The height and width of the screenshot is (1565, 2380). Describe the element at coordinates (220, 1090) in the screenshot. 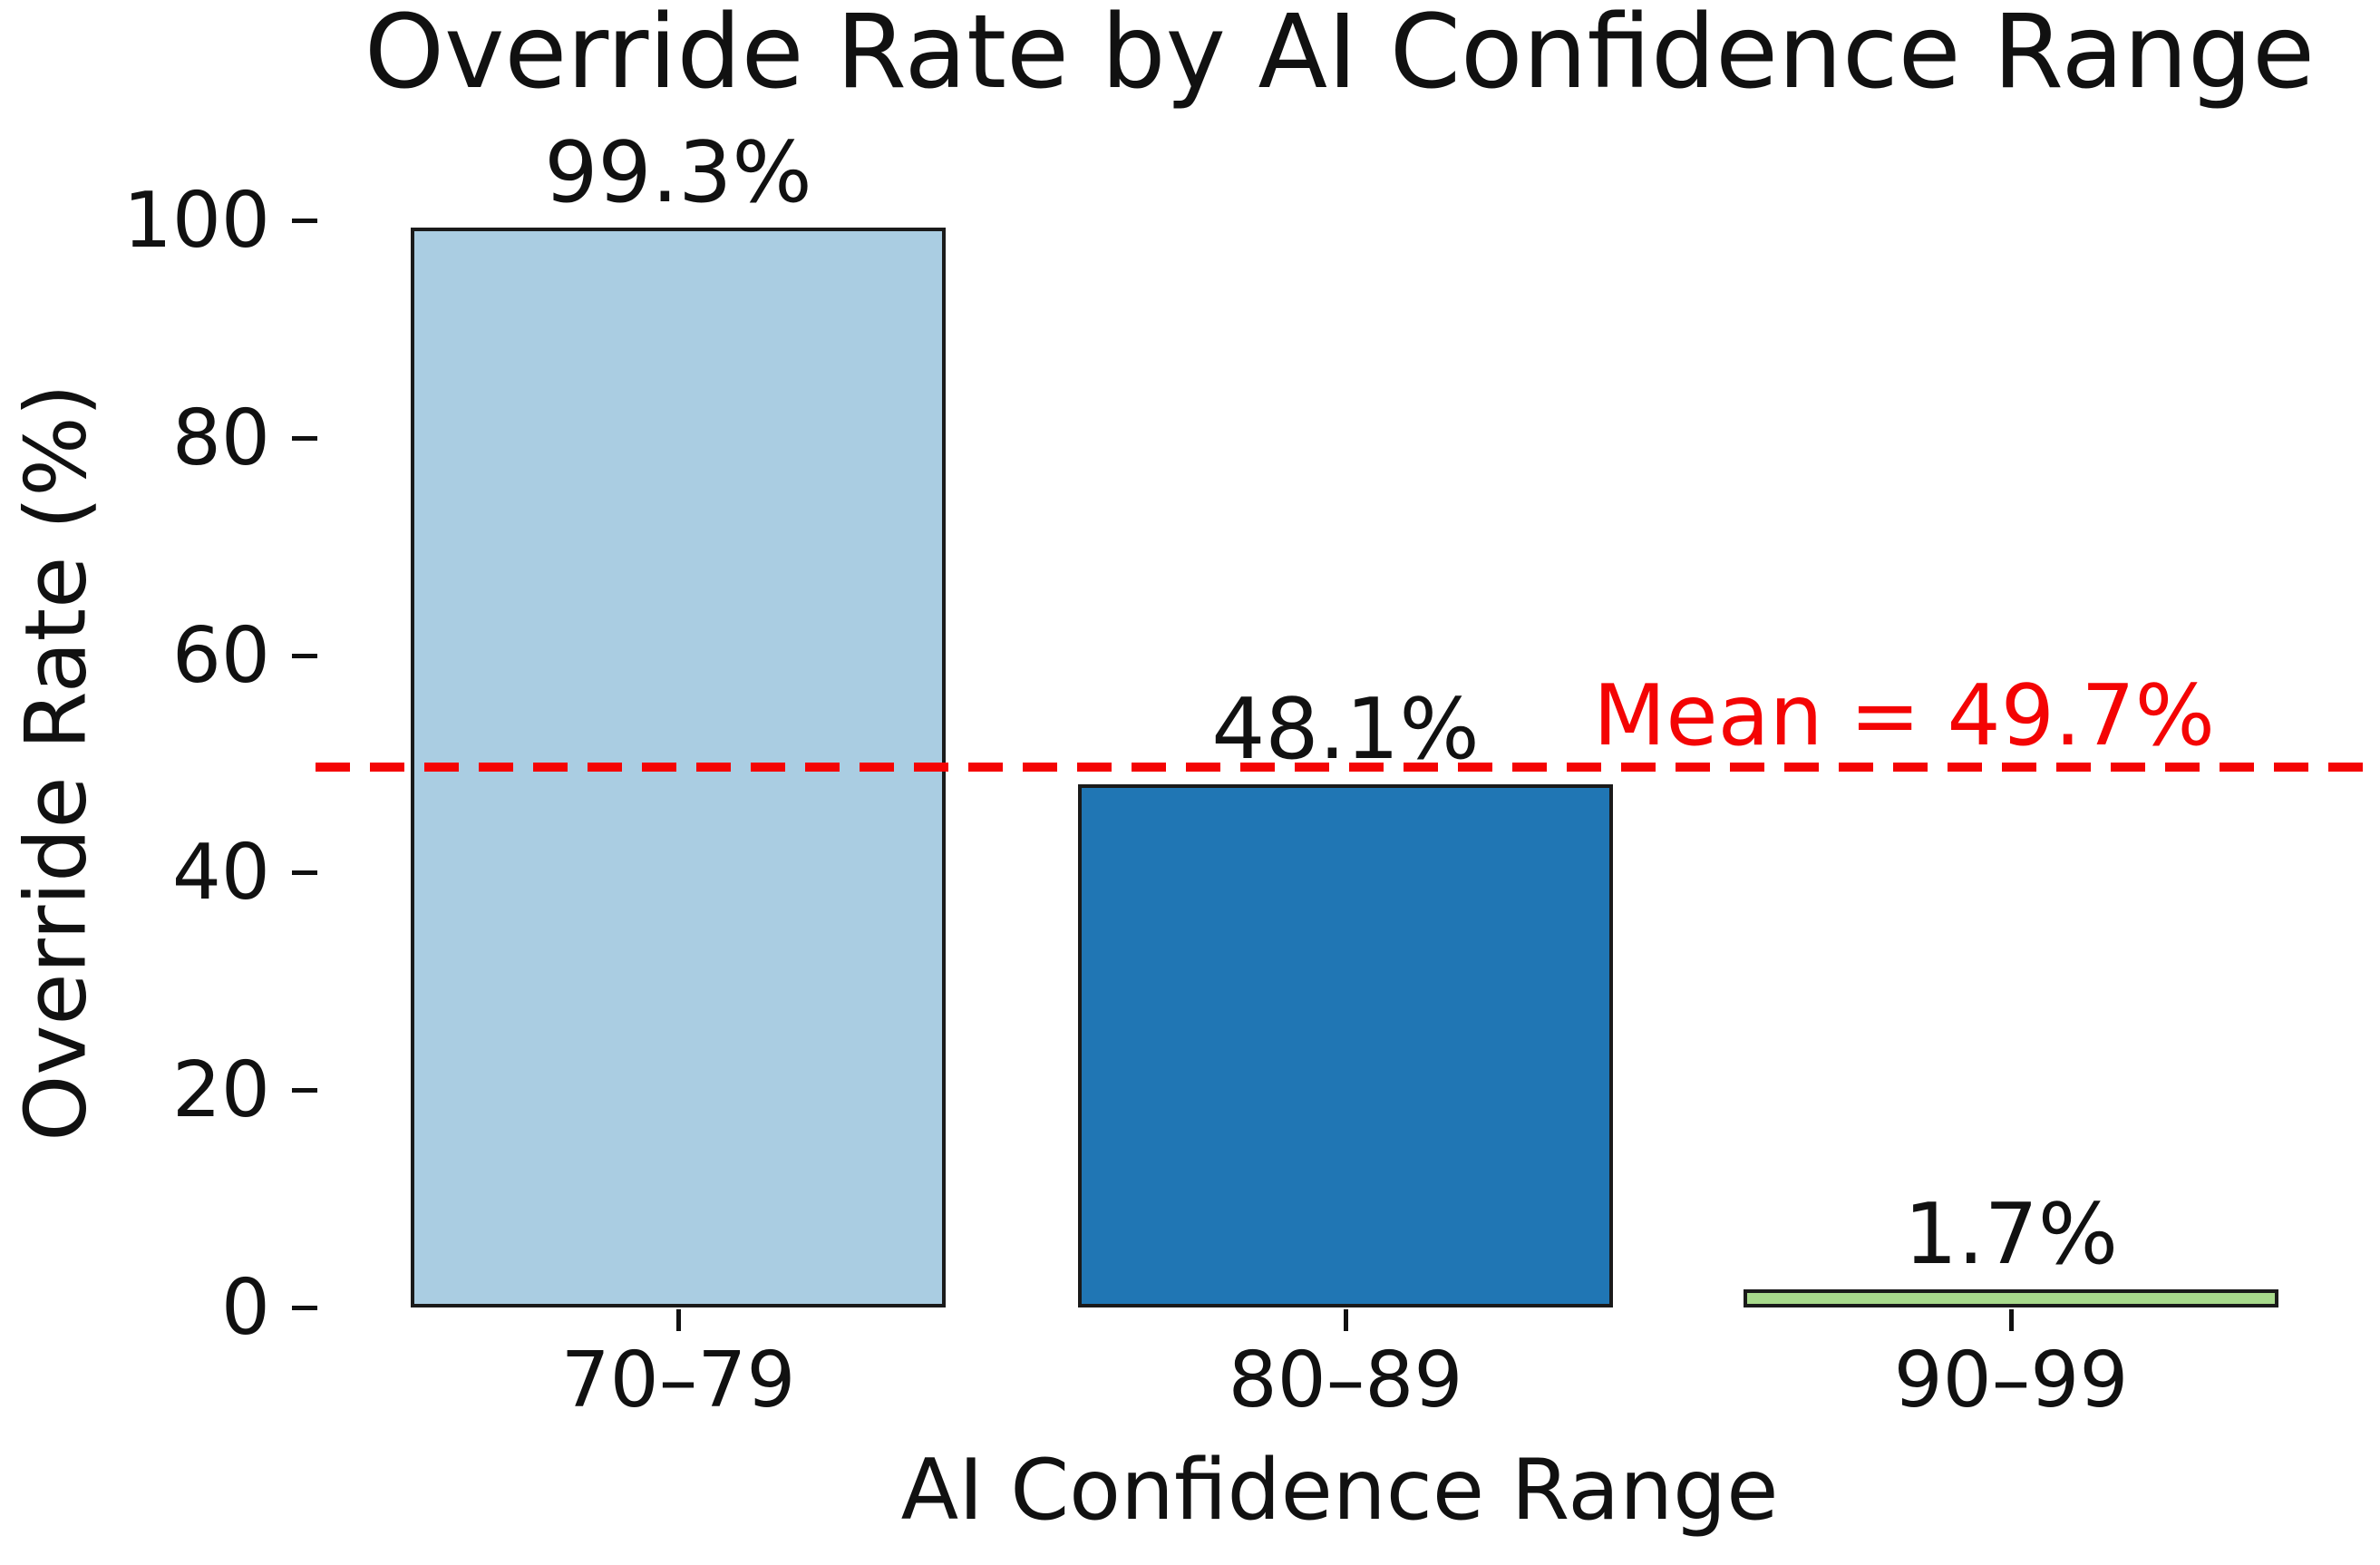

I see `y-tick-label: 20` at that location.